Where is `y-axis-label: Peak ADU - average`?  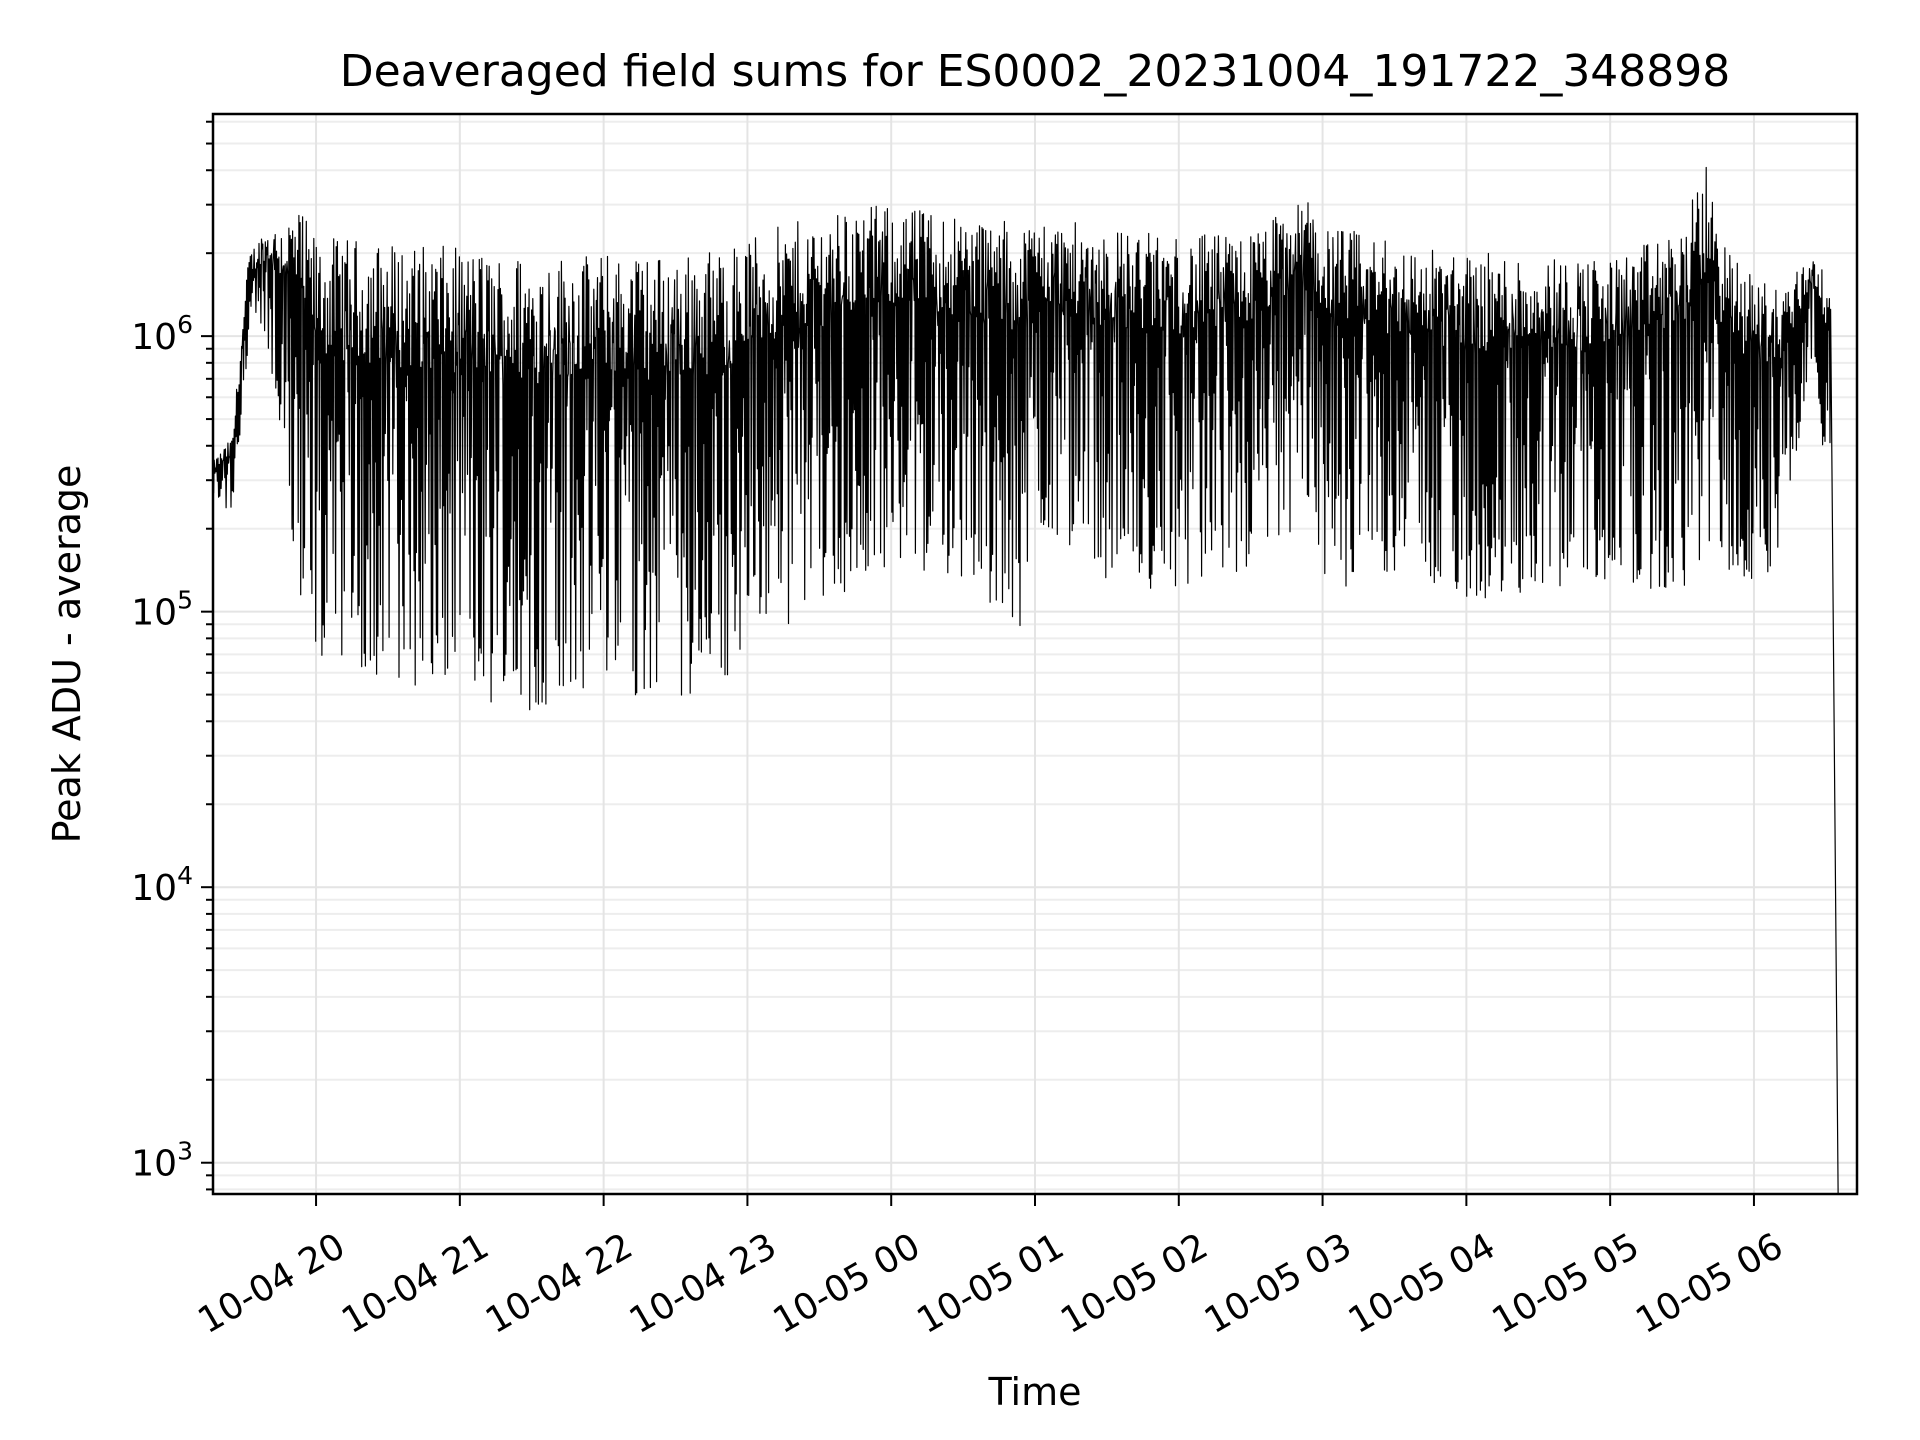 y-axis-label: Peak ADU - average is located at coordinates (67, 654).